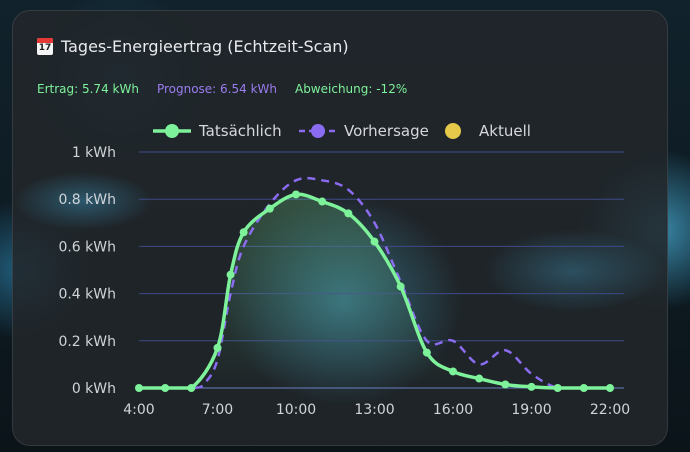 Image resolution: width=690 pixels, height=452 pixels. Describe the element at coordinates (296, 410) in the screenshot. I see `x-tick-label: 10:00` at that location.